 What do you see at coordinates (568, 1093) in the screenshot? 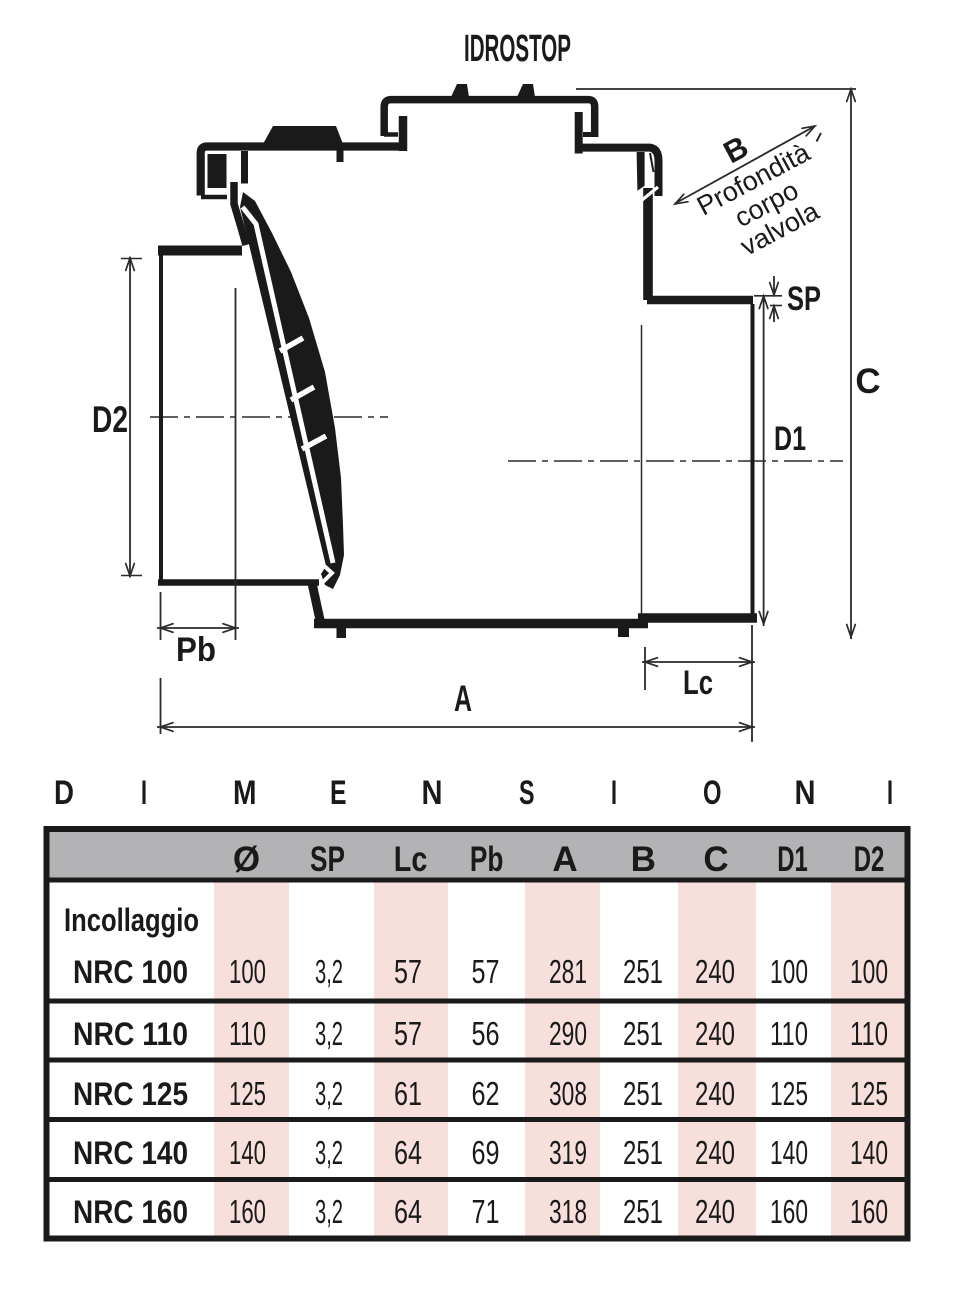
I see `svg-text: 308` at bounding box center [568, 1093].